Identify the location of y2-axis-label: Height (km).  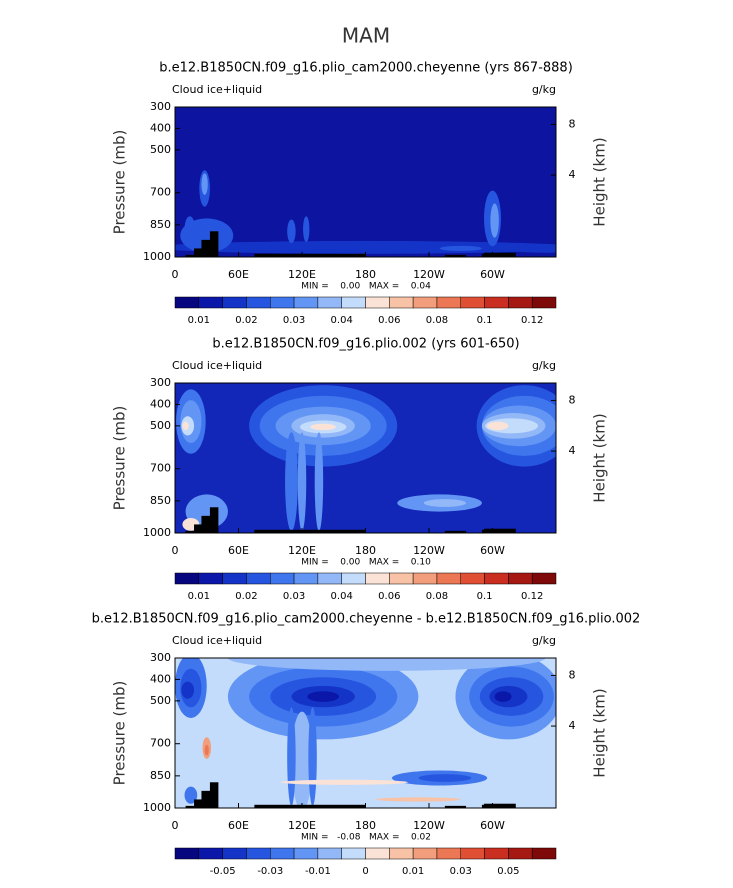
(600, 181).